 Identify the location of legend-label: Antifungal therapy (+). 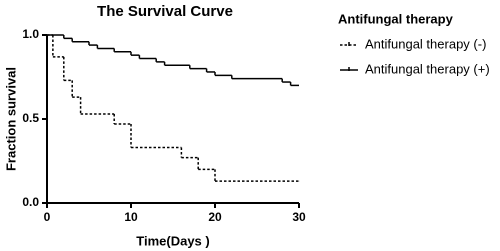
(427, 68).